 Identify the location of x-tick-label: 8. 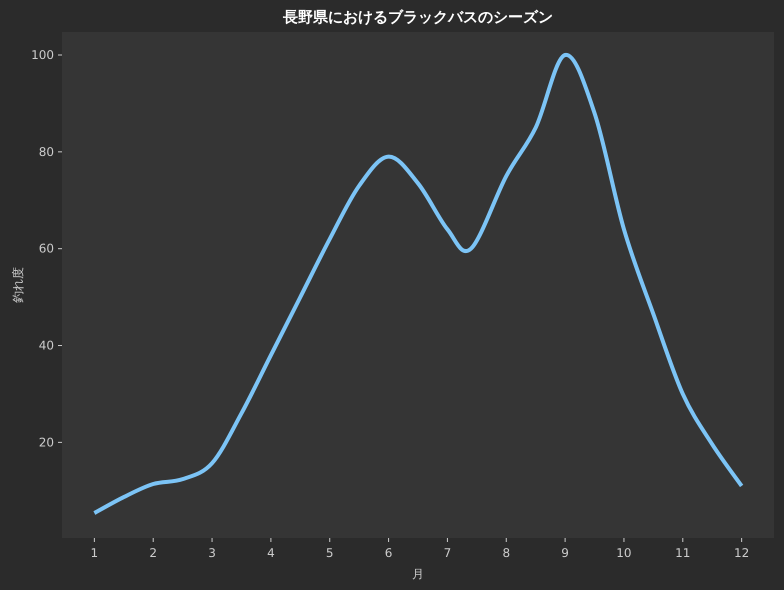
(506, 553).